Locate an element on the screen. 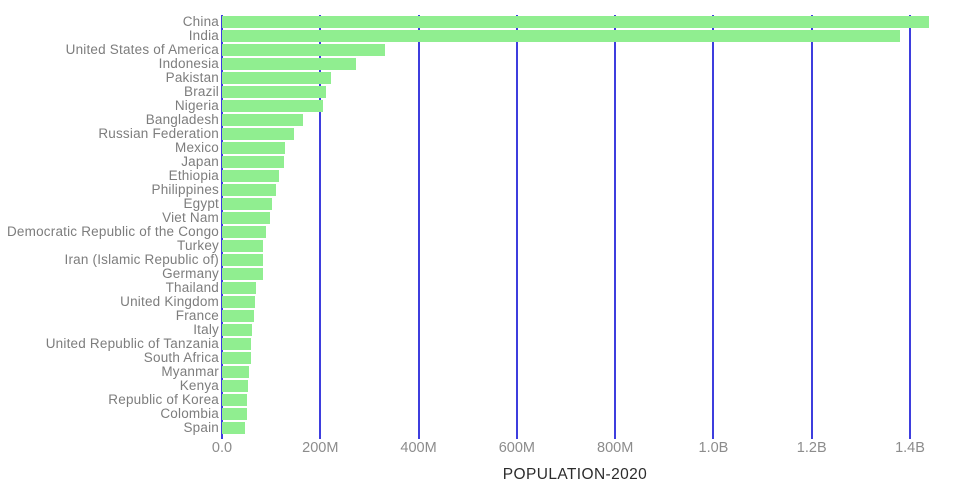 The width and height of the screenshot is (960, 500). x-axis-ticks: 0.0 200M 400M 600M 800M 1.0B 1.2B 1.4B is located at coordinates (586, 449).